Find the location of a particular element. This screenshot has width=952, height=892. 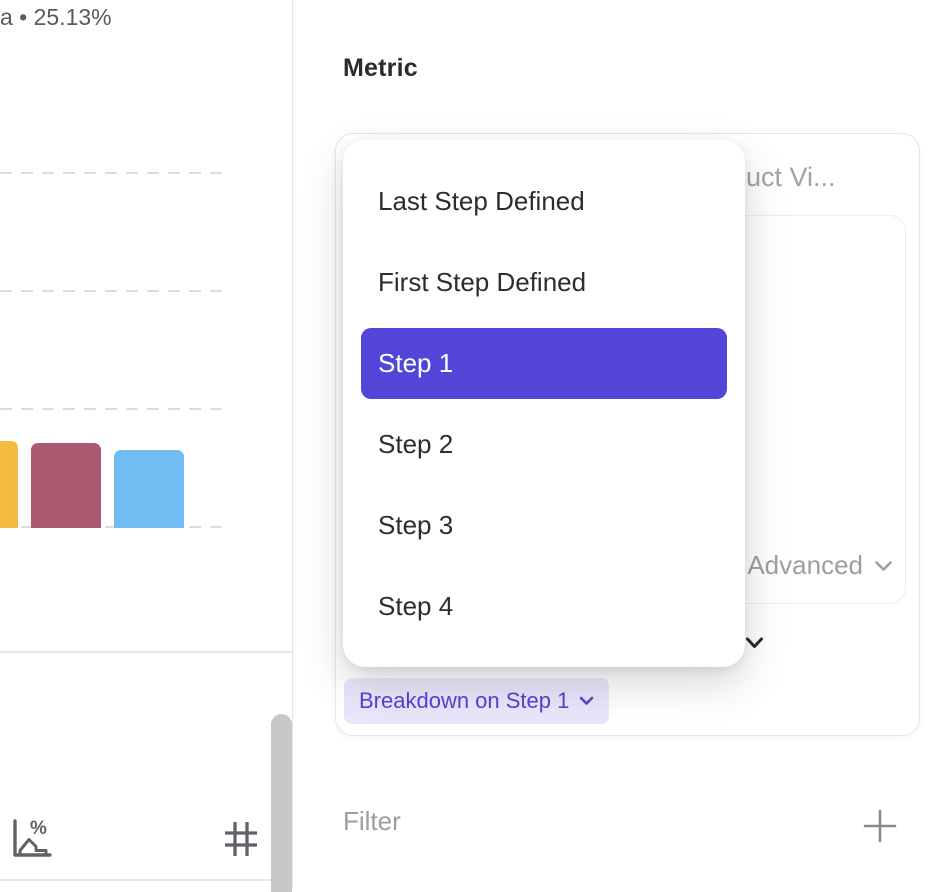

metric-section-heading: Metric is located at coordinates (380, 67).